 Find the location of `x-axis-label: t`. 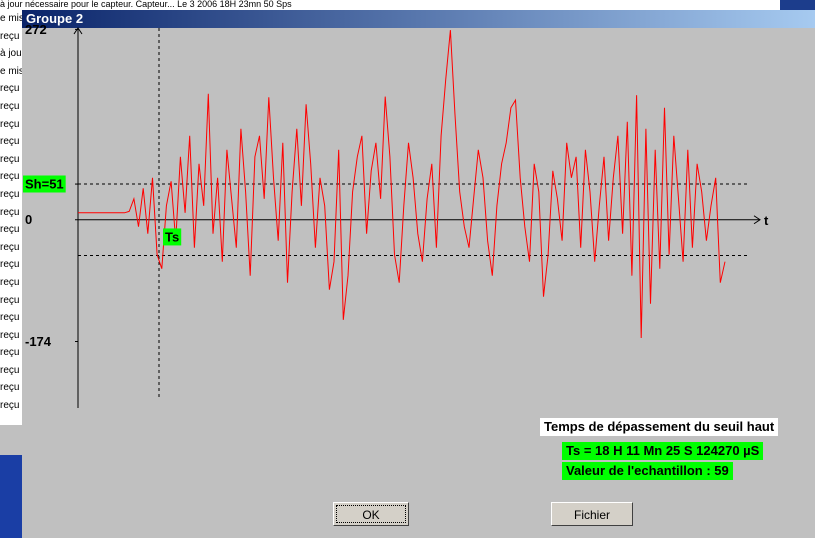

x-axis-label: t is located at coordinates (766, 220).